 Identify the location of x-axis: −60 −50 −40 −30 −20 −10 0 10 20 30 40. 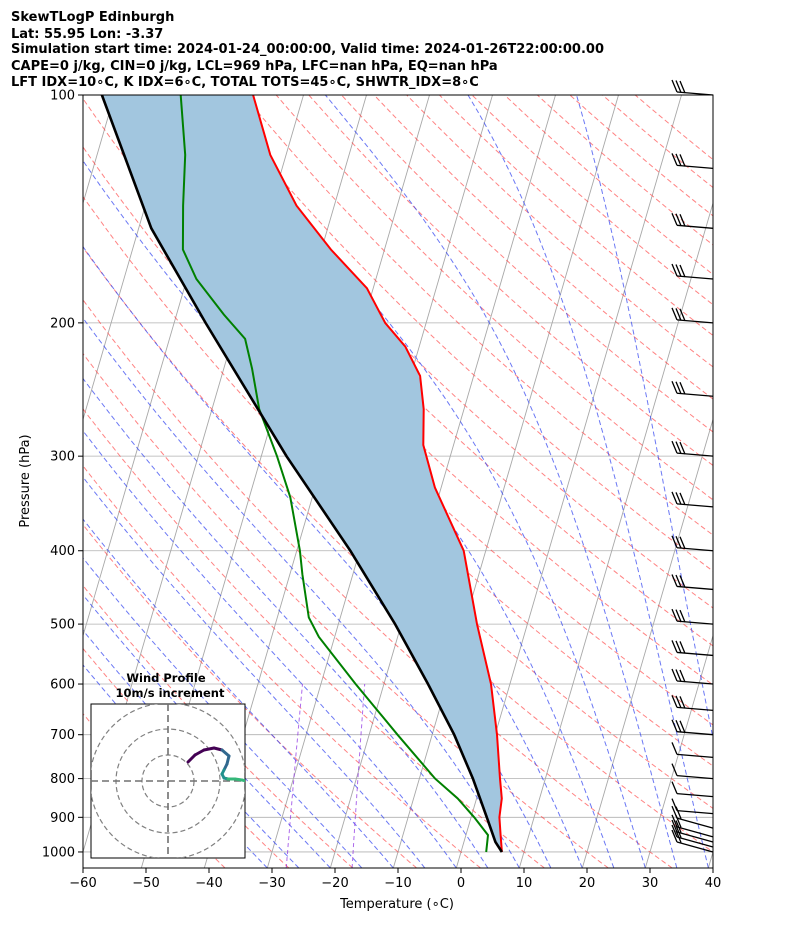
(395, 879).